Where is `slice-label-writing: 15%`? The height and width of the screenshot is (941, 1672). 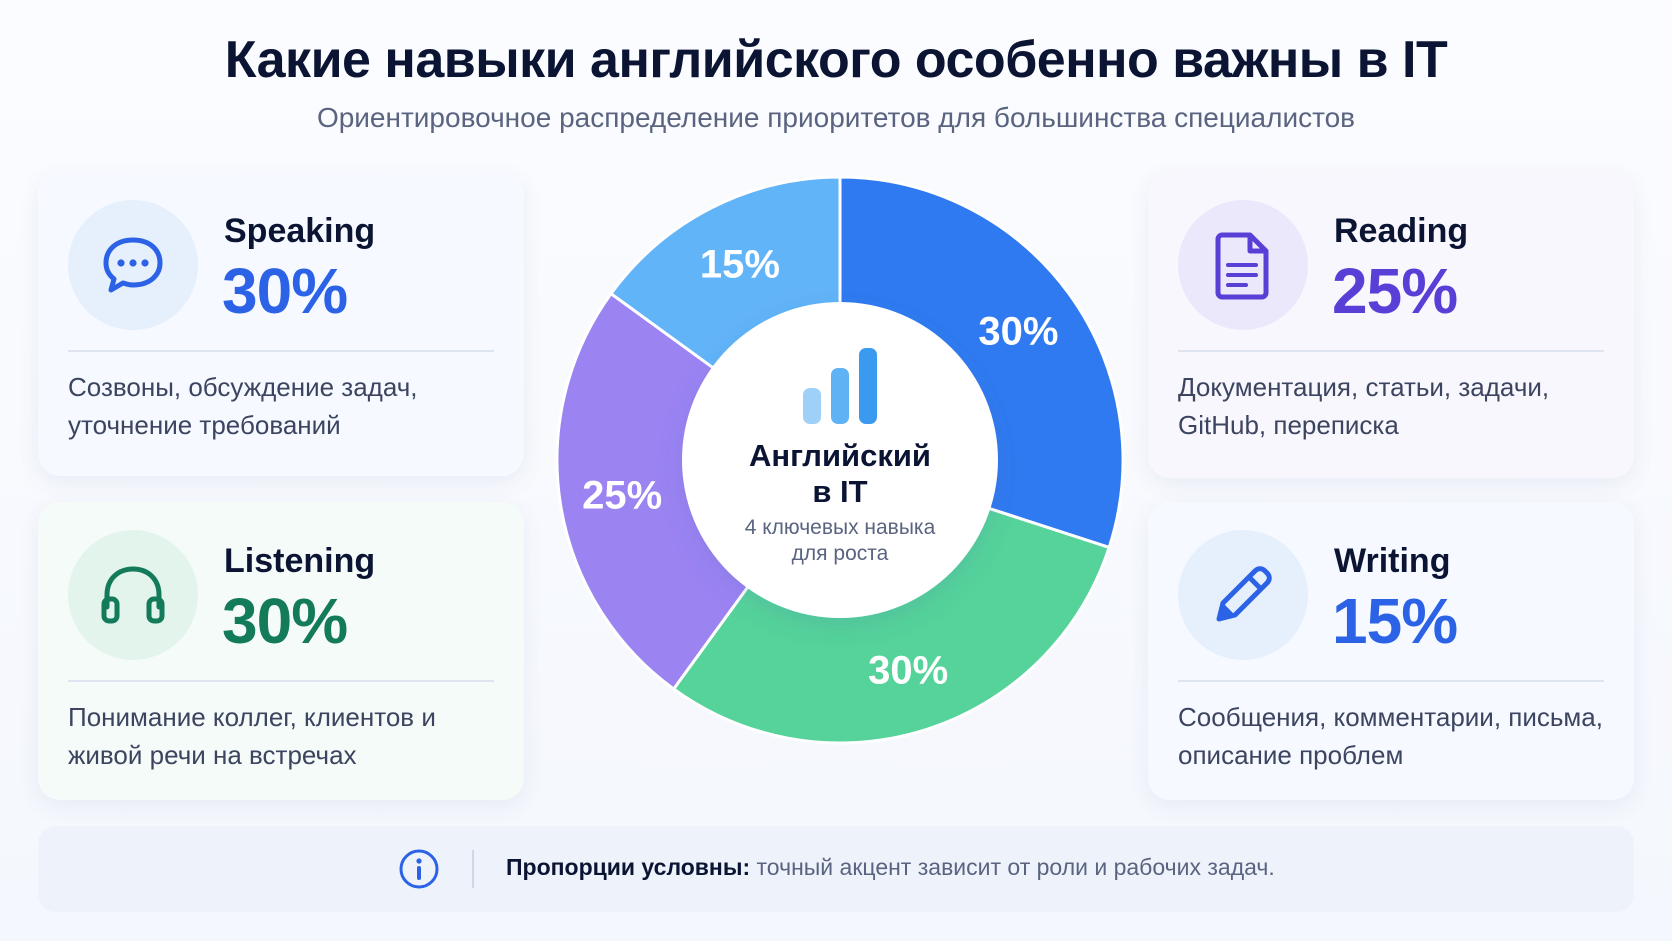
slice-label-writing: 15% is located at coordinates (740, 265).